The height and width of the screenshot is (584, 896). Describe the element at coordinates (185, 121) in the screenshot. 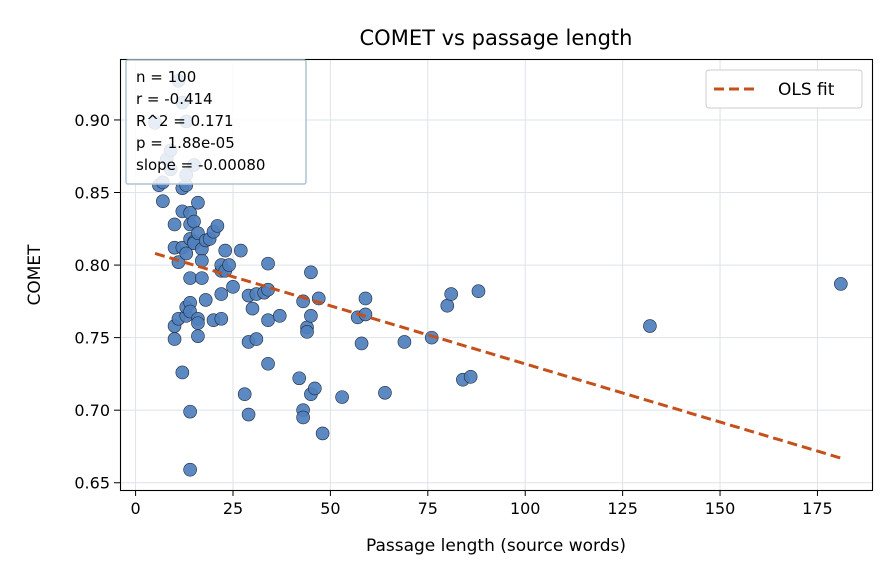

I see `stats-r2: R^2 = 0.171` at that location.